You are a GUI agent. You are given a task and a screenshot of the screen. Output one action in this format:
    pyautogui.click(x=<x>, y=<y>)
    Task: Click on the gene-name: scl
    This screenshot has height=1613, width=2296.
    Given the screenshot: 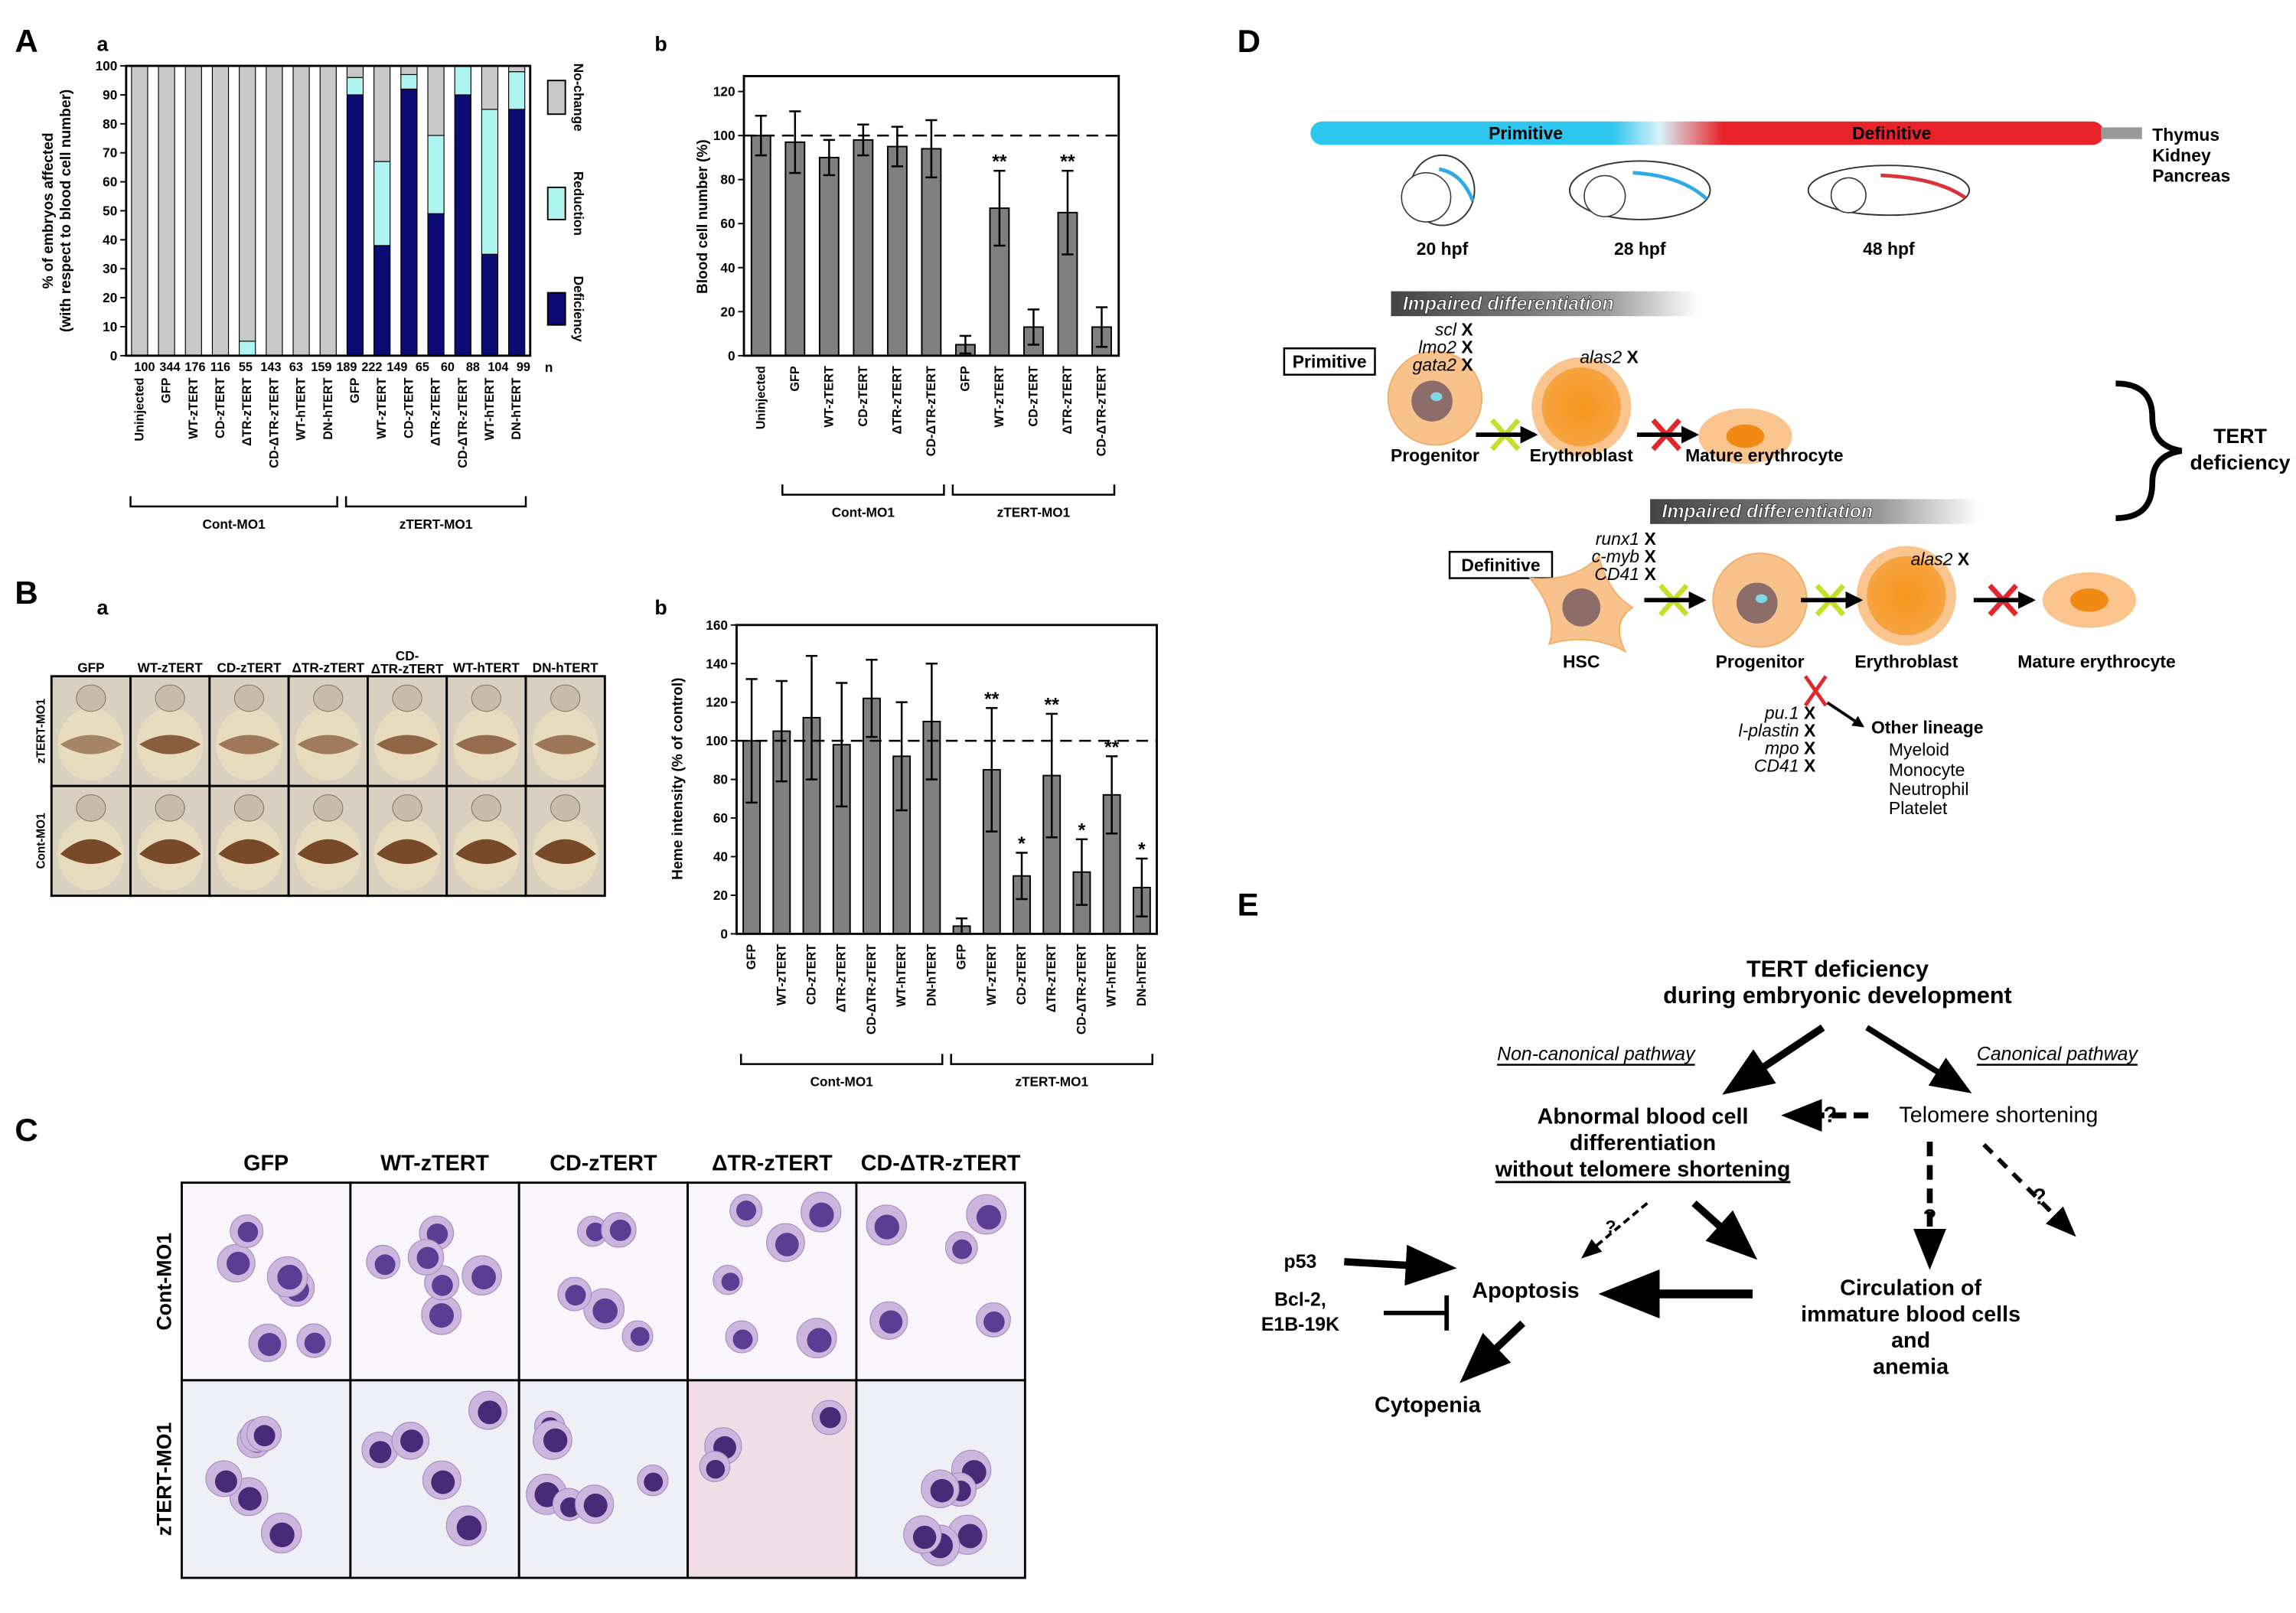 What is the action you would take?
    pyautogui.click(x=1446, y=329)
    